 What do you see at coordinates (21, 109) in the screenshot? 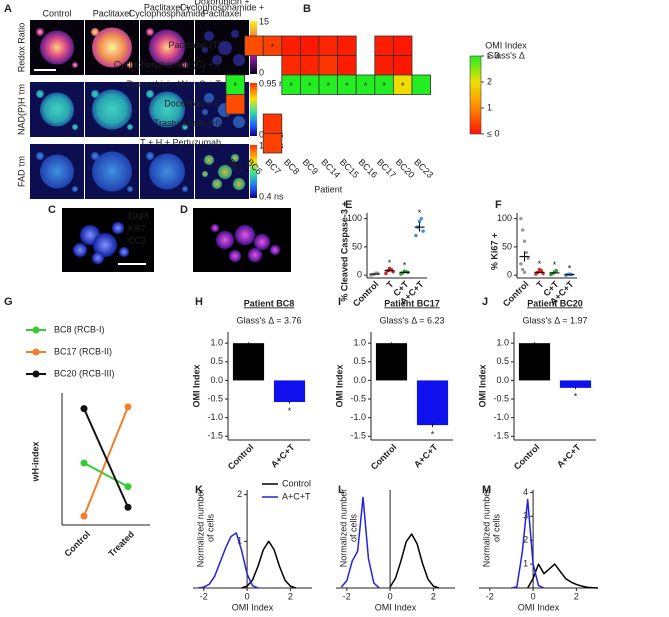
I see `row-label: NAD(P)H τm` at bounding box center [21, 109].